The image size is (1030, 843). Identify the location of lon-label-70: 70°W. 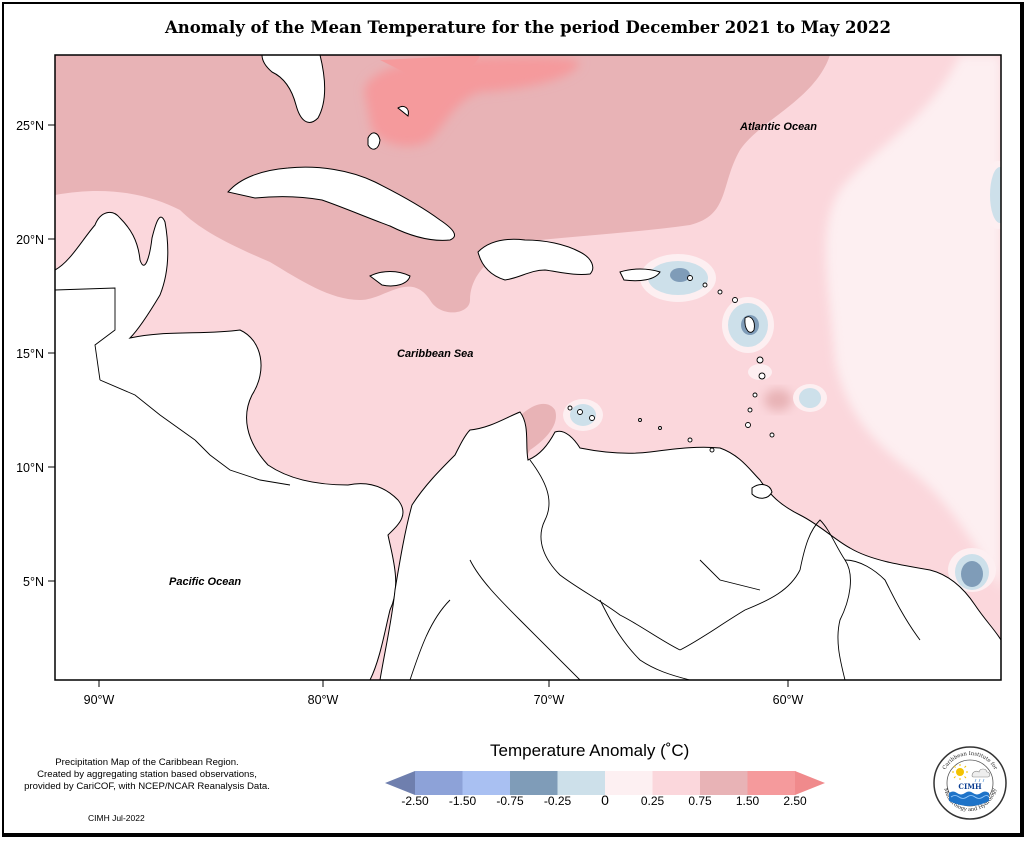
(549, 700).